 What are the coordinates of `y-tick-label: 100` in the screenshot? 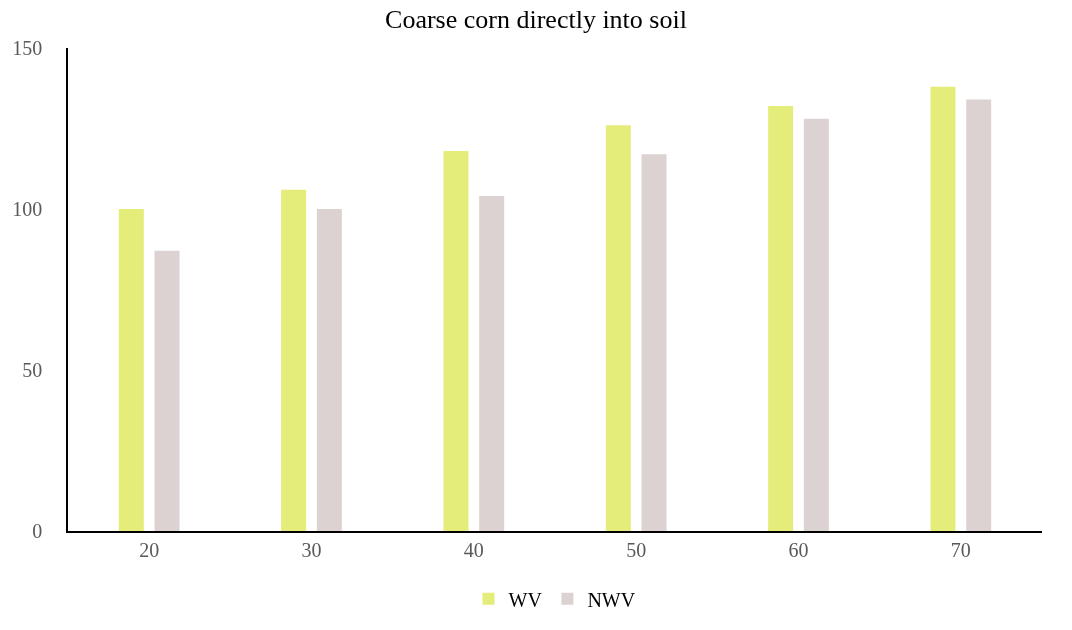 It's located at (27, 209).